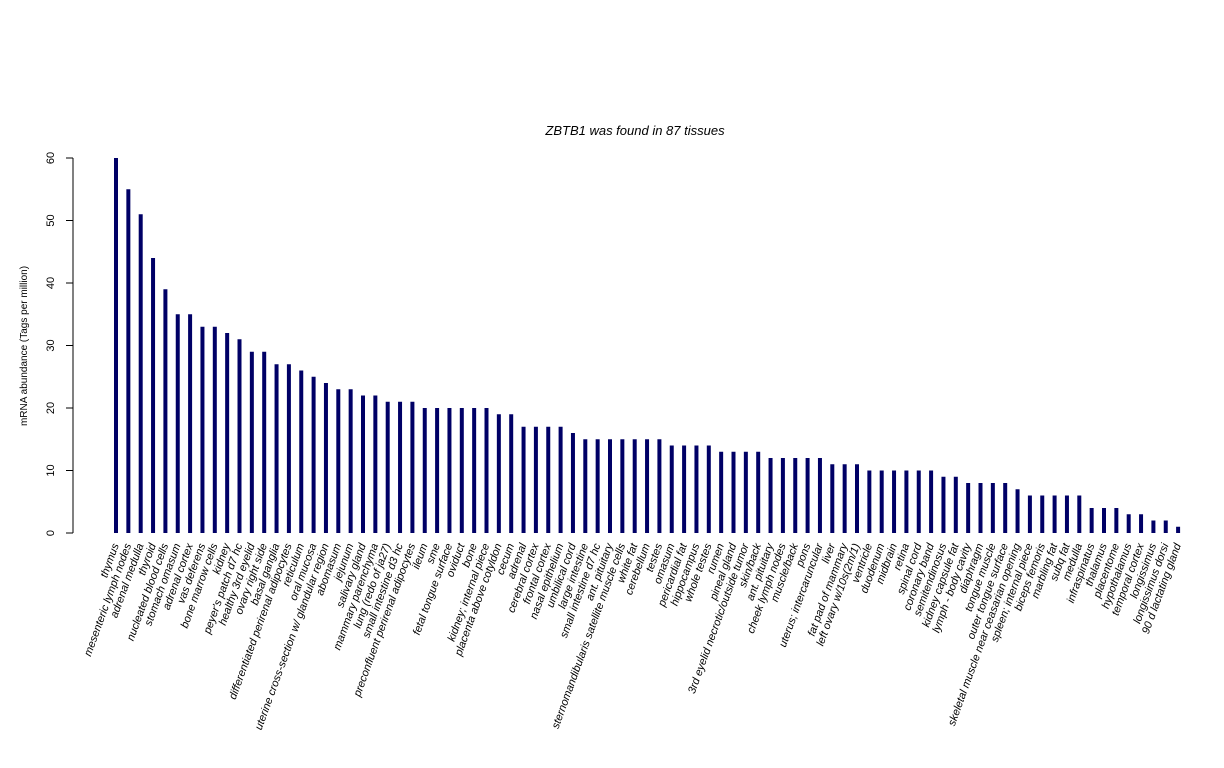 The image size is (1224, 768). I want to click on y-tick-label: 10, so click(51, 470).